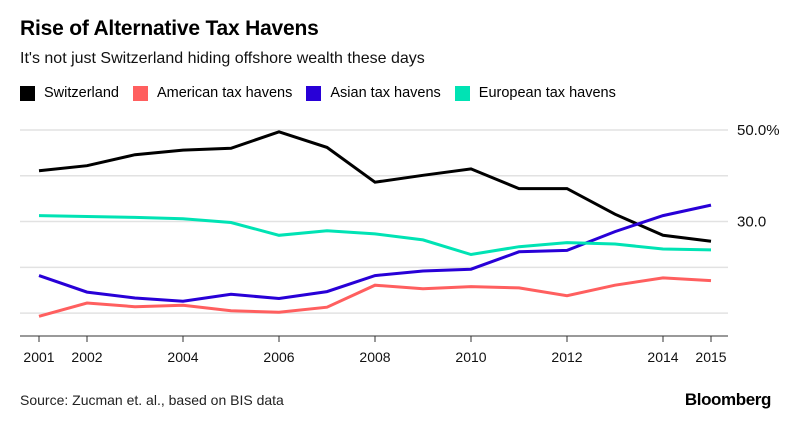  What do you see at coordinates (751, 222) in the screenshot?
I see `y-tick-label: 30.0` at bounding box center [751, 222].